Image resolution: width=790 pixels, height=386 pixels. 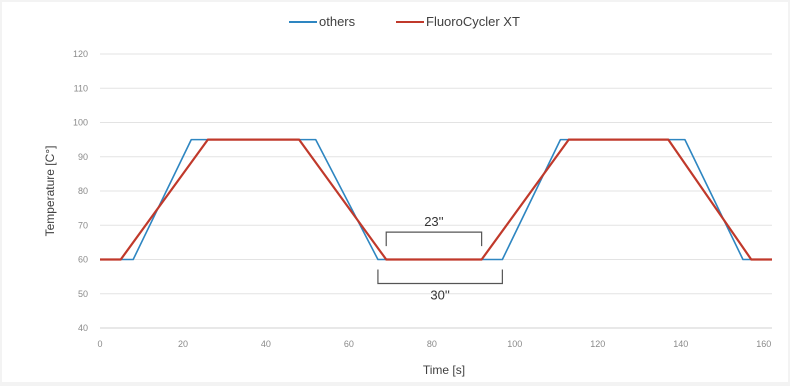 I want to click on legend-label: FluoroCycler XT, so click(x=473, y=21).